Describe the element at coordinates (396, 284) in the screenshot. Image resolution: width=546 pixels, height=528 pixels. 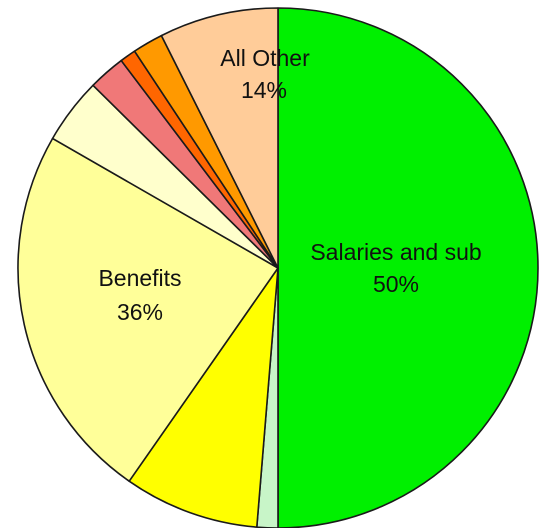
I see `label-salaries-pct: 50%` at that location.